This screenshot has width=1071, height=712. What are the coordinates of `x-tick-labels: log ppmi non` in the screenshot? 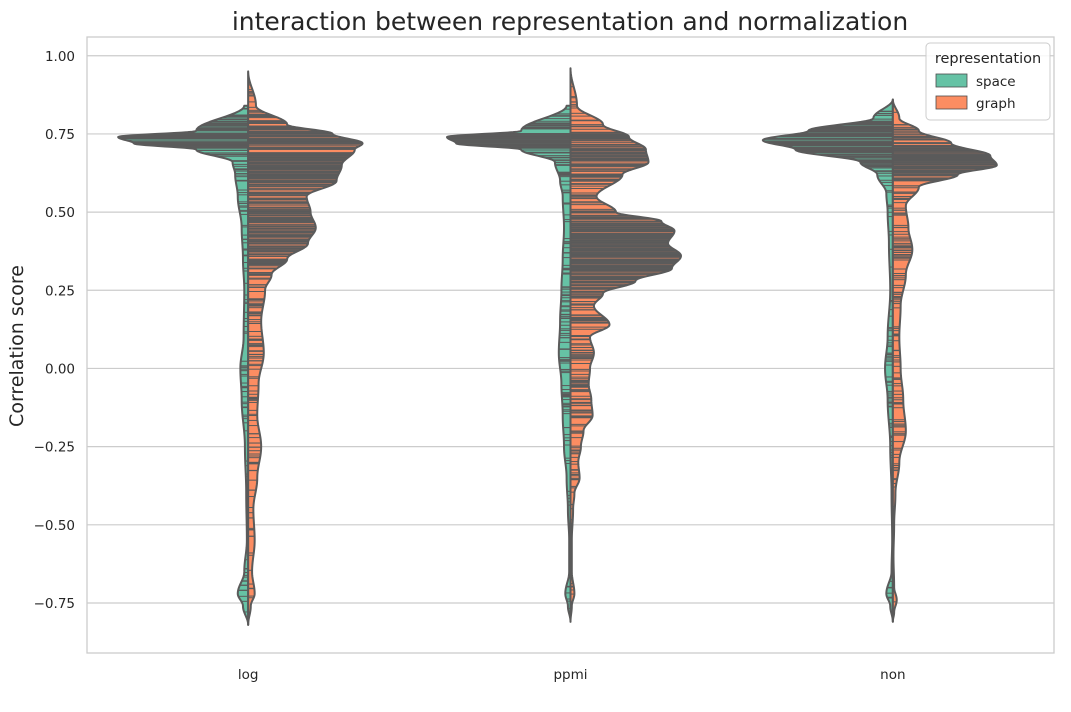 It's located at (572, 675).